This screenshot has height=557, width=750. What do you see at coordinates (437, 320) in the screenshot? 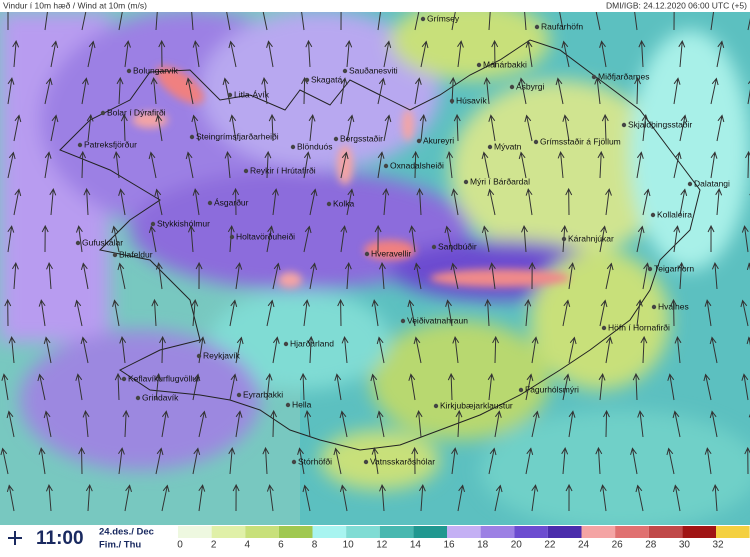
I see `place-label: Veiðivatnahraun` at bounding box center [437, 320].